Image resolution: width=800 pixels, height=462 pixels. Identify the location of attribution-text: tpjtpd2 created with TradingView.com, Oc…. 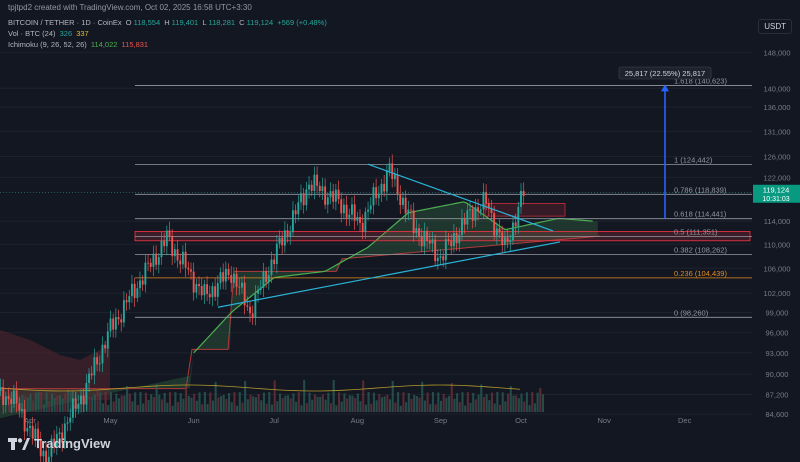
(130, 7).